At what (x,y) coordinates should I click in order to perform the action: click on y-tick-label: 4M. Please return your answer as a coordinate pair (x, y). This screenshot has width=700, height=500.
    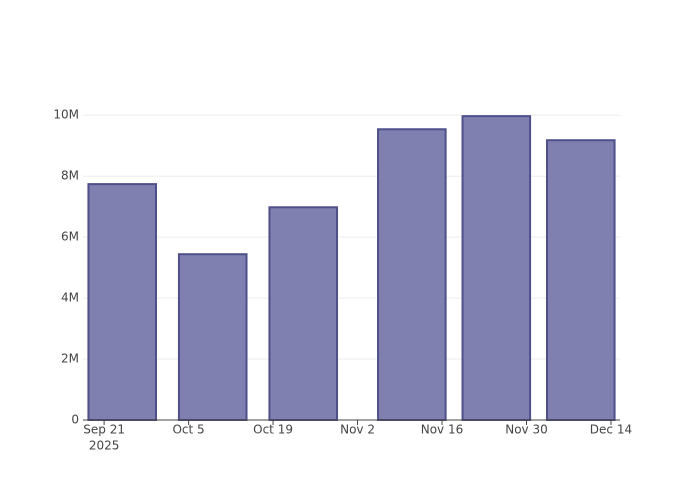
    Looking at the image, I should click on (70, 298).